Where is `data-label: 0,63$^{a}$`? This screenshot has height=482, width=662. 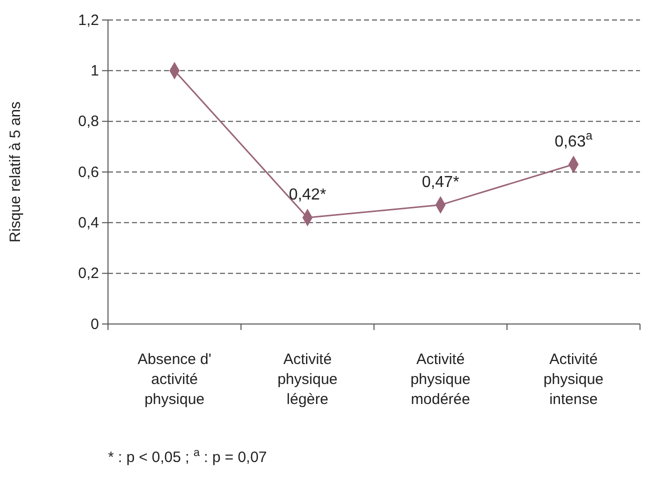 data-label: 0,63$^{a}$ is located at coordinates (573, 139).